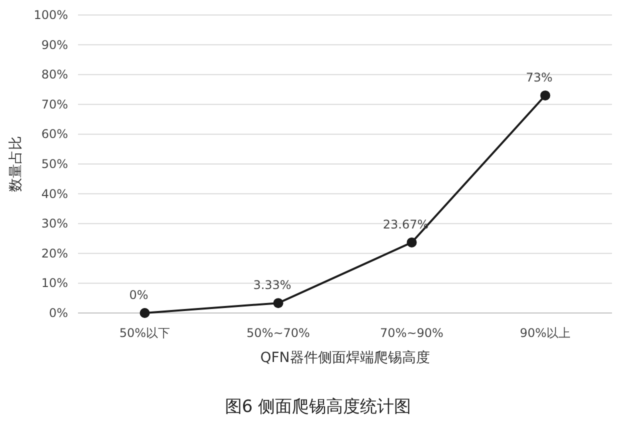 This screenshot has height=423, width=636. I want to click on y-tick-label: 60%, so click(54, 134).